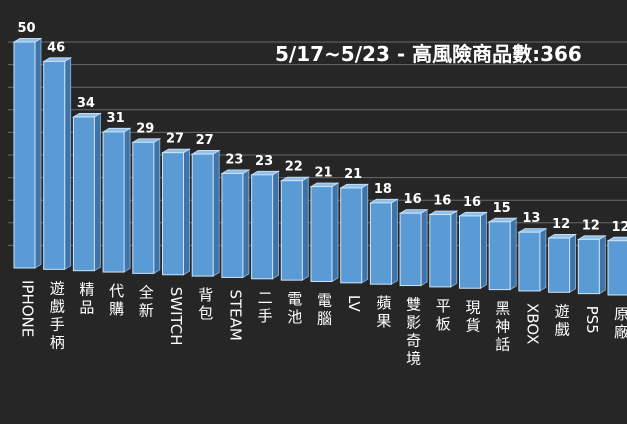 The width and height of the screenshot is (627, 424). I want to click on category-label: 全新, so click(146, 301).